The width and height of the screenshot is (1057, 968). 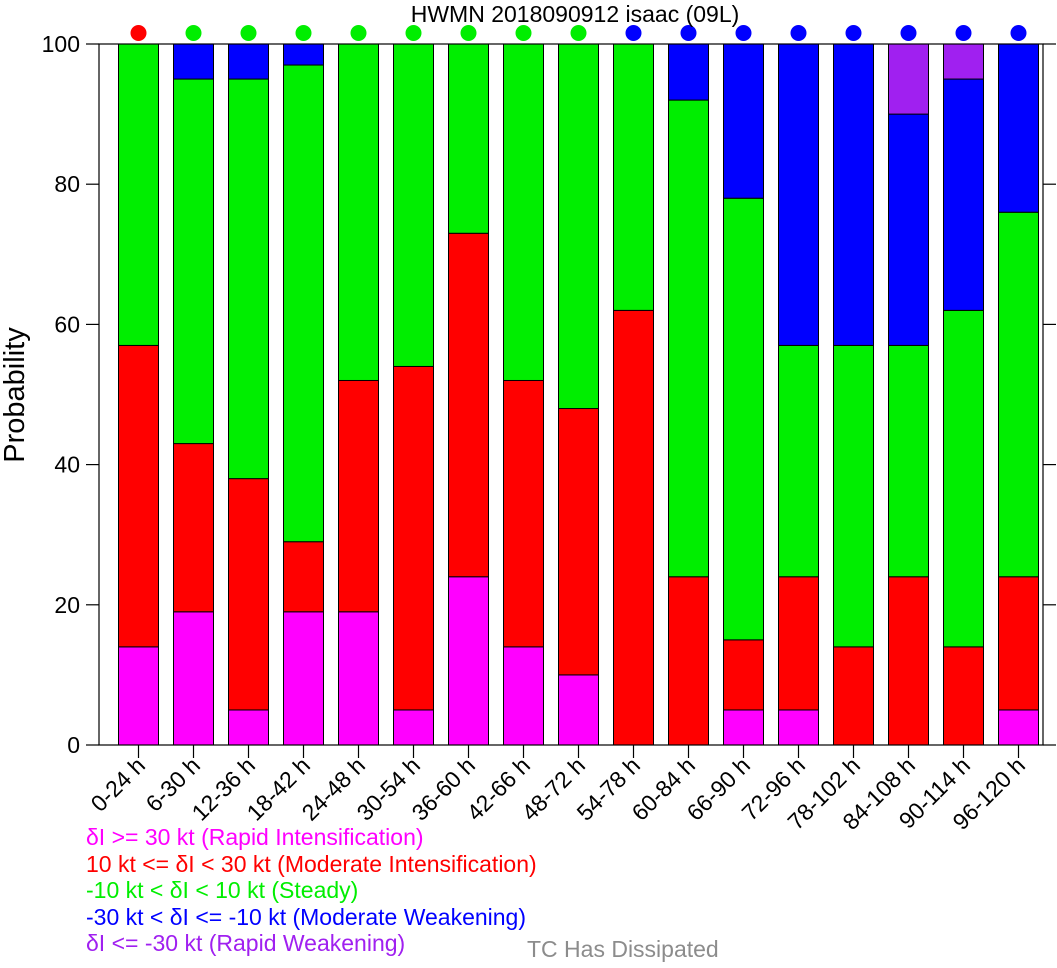 I want to click on y-tick-label: 60, so click(x=67, y=324).